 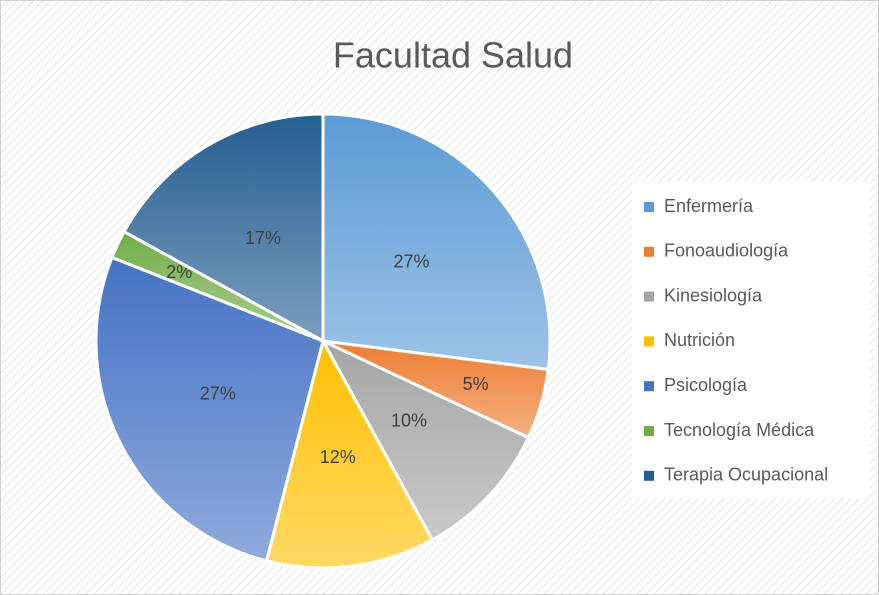 What do you see at coordinates (706, 385) in the screenshot?
I see `legend-label: Psicología` at bounding box center [706, 385].